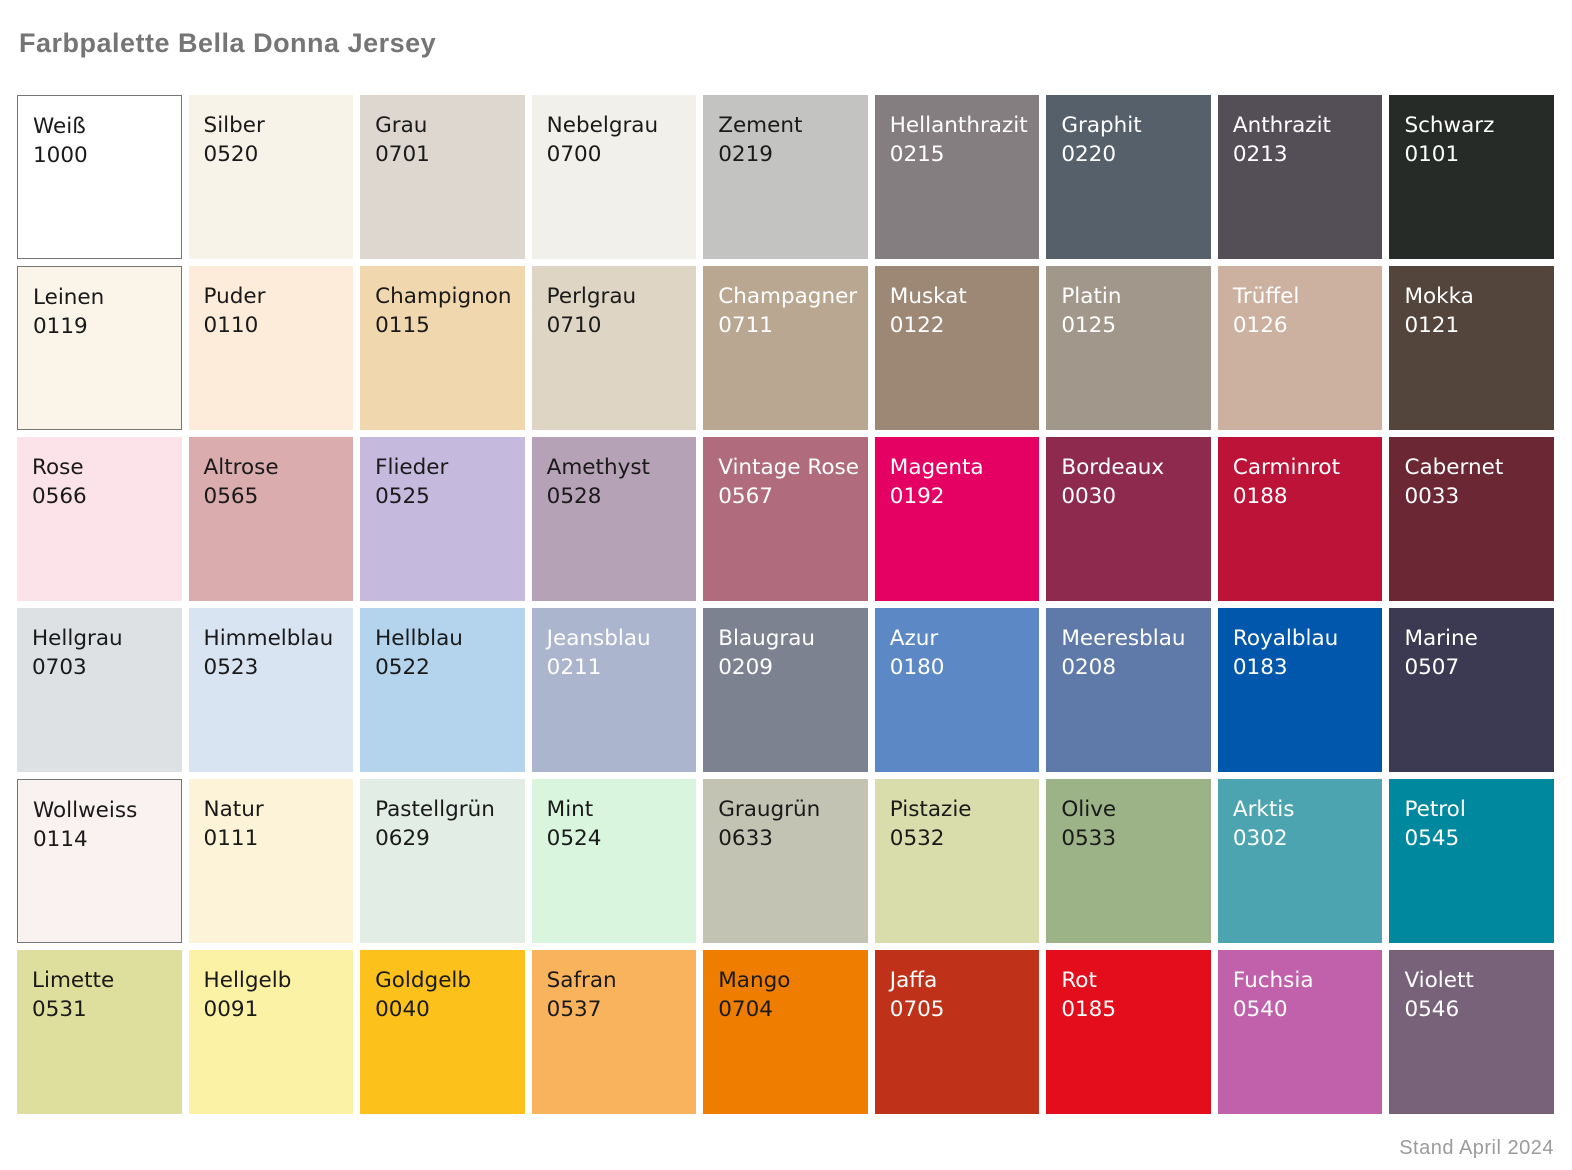  What do you see at coordinates (1260, 1009) in the screenshot?
I see `color-code: 0540` at bounding box center [1260, 1009].